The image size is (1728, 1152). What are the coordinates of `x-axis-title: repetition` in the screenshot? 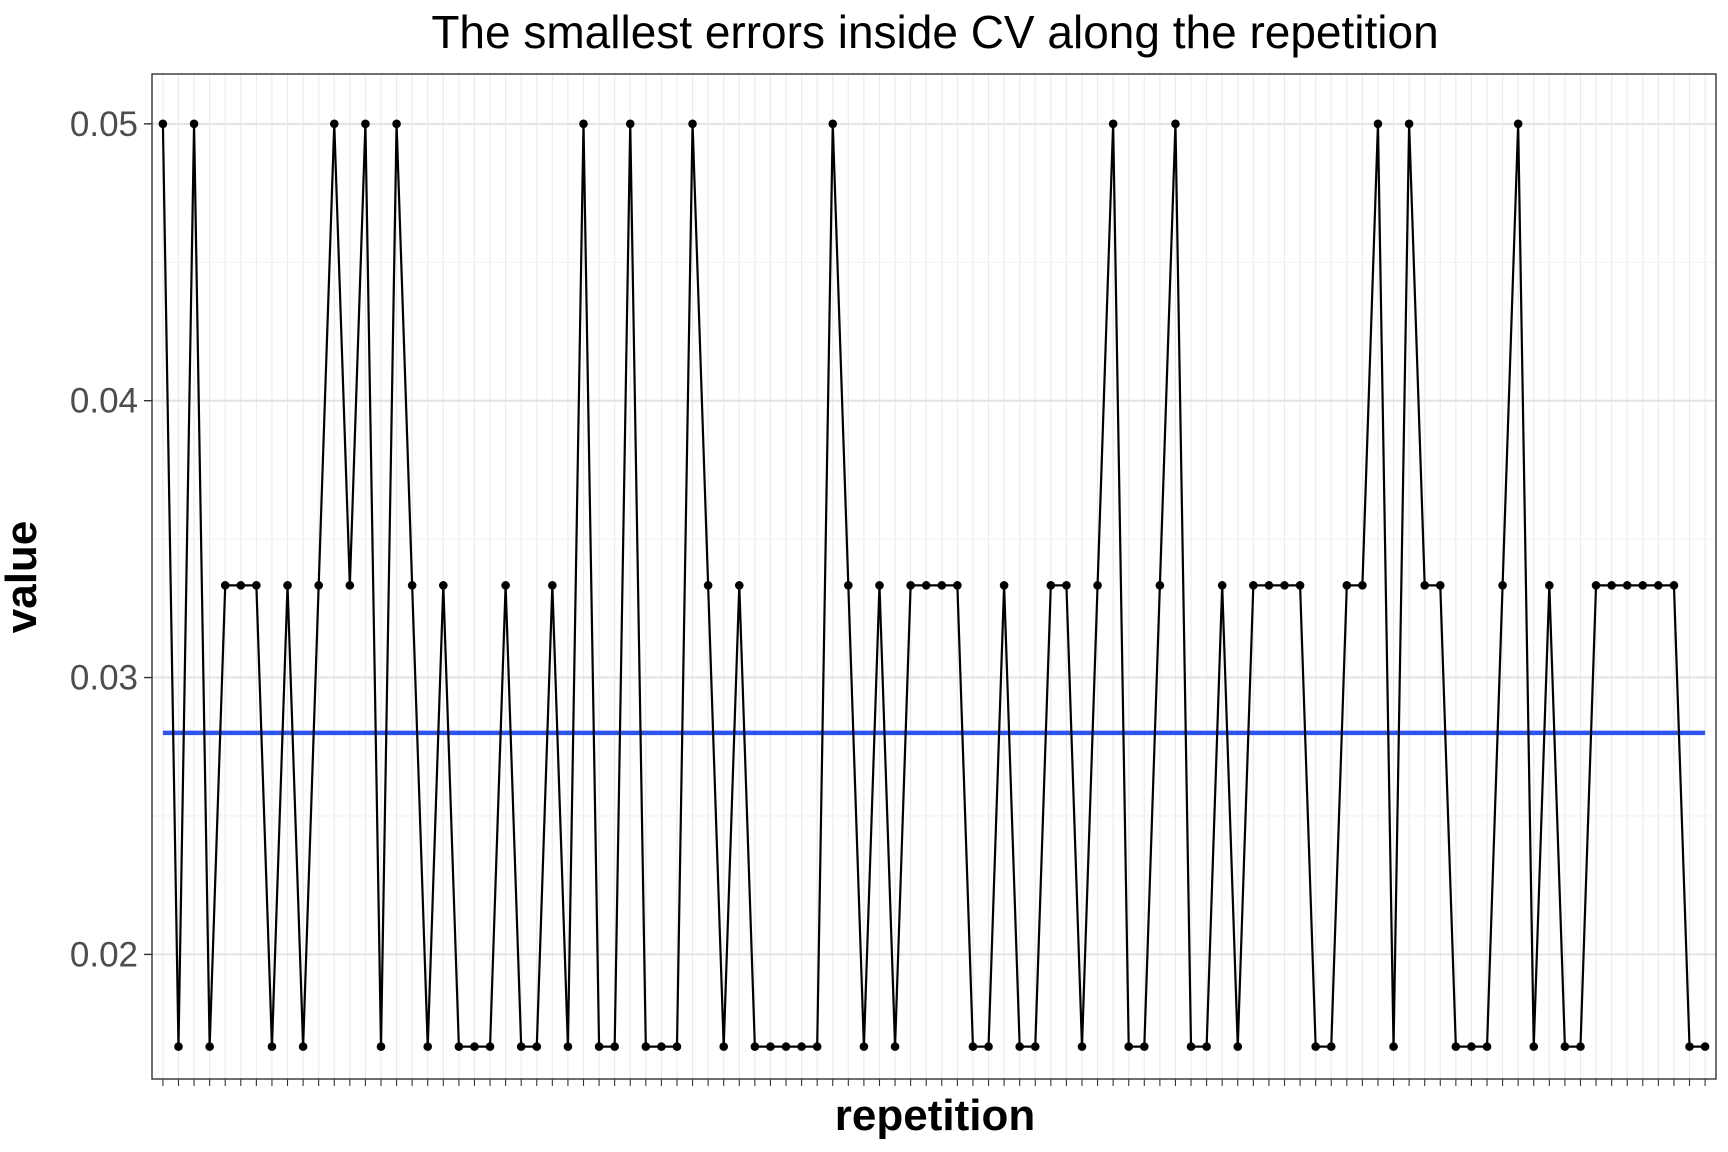 It's located at (935, 1115).